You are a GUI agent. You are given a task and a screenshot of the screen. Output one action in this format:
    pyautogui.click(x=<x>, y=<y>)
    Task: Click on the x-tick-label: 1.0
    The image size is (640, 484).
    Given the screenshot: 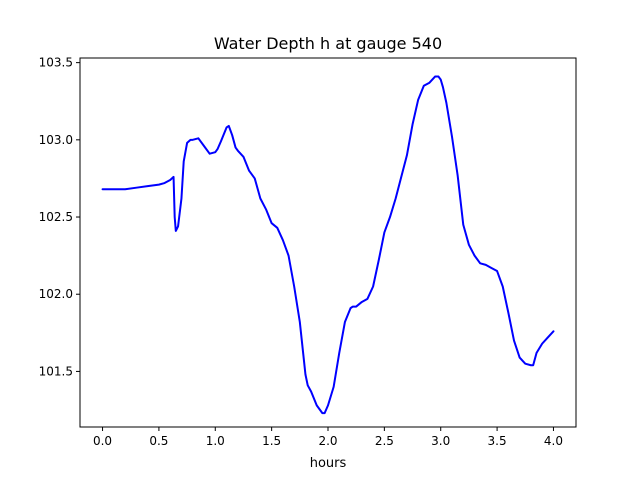 What is the action you would take?
    pyautogui.click(x=215, y=441)
    